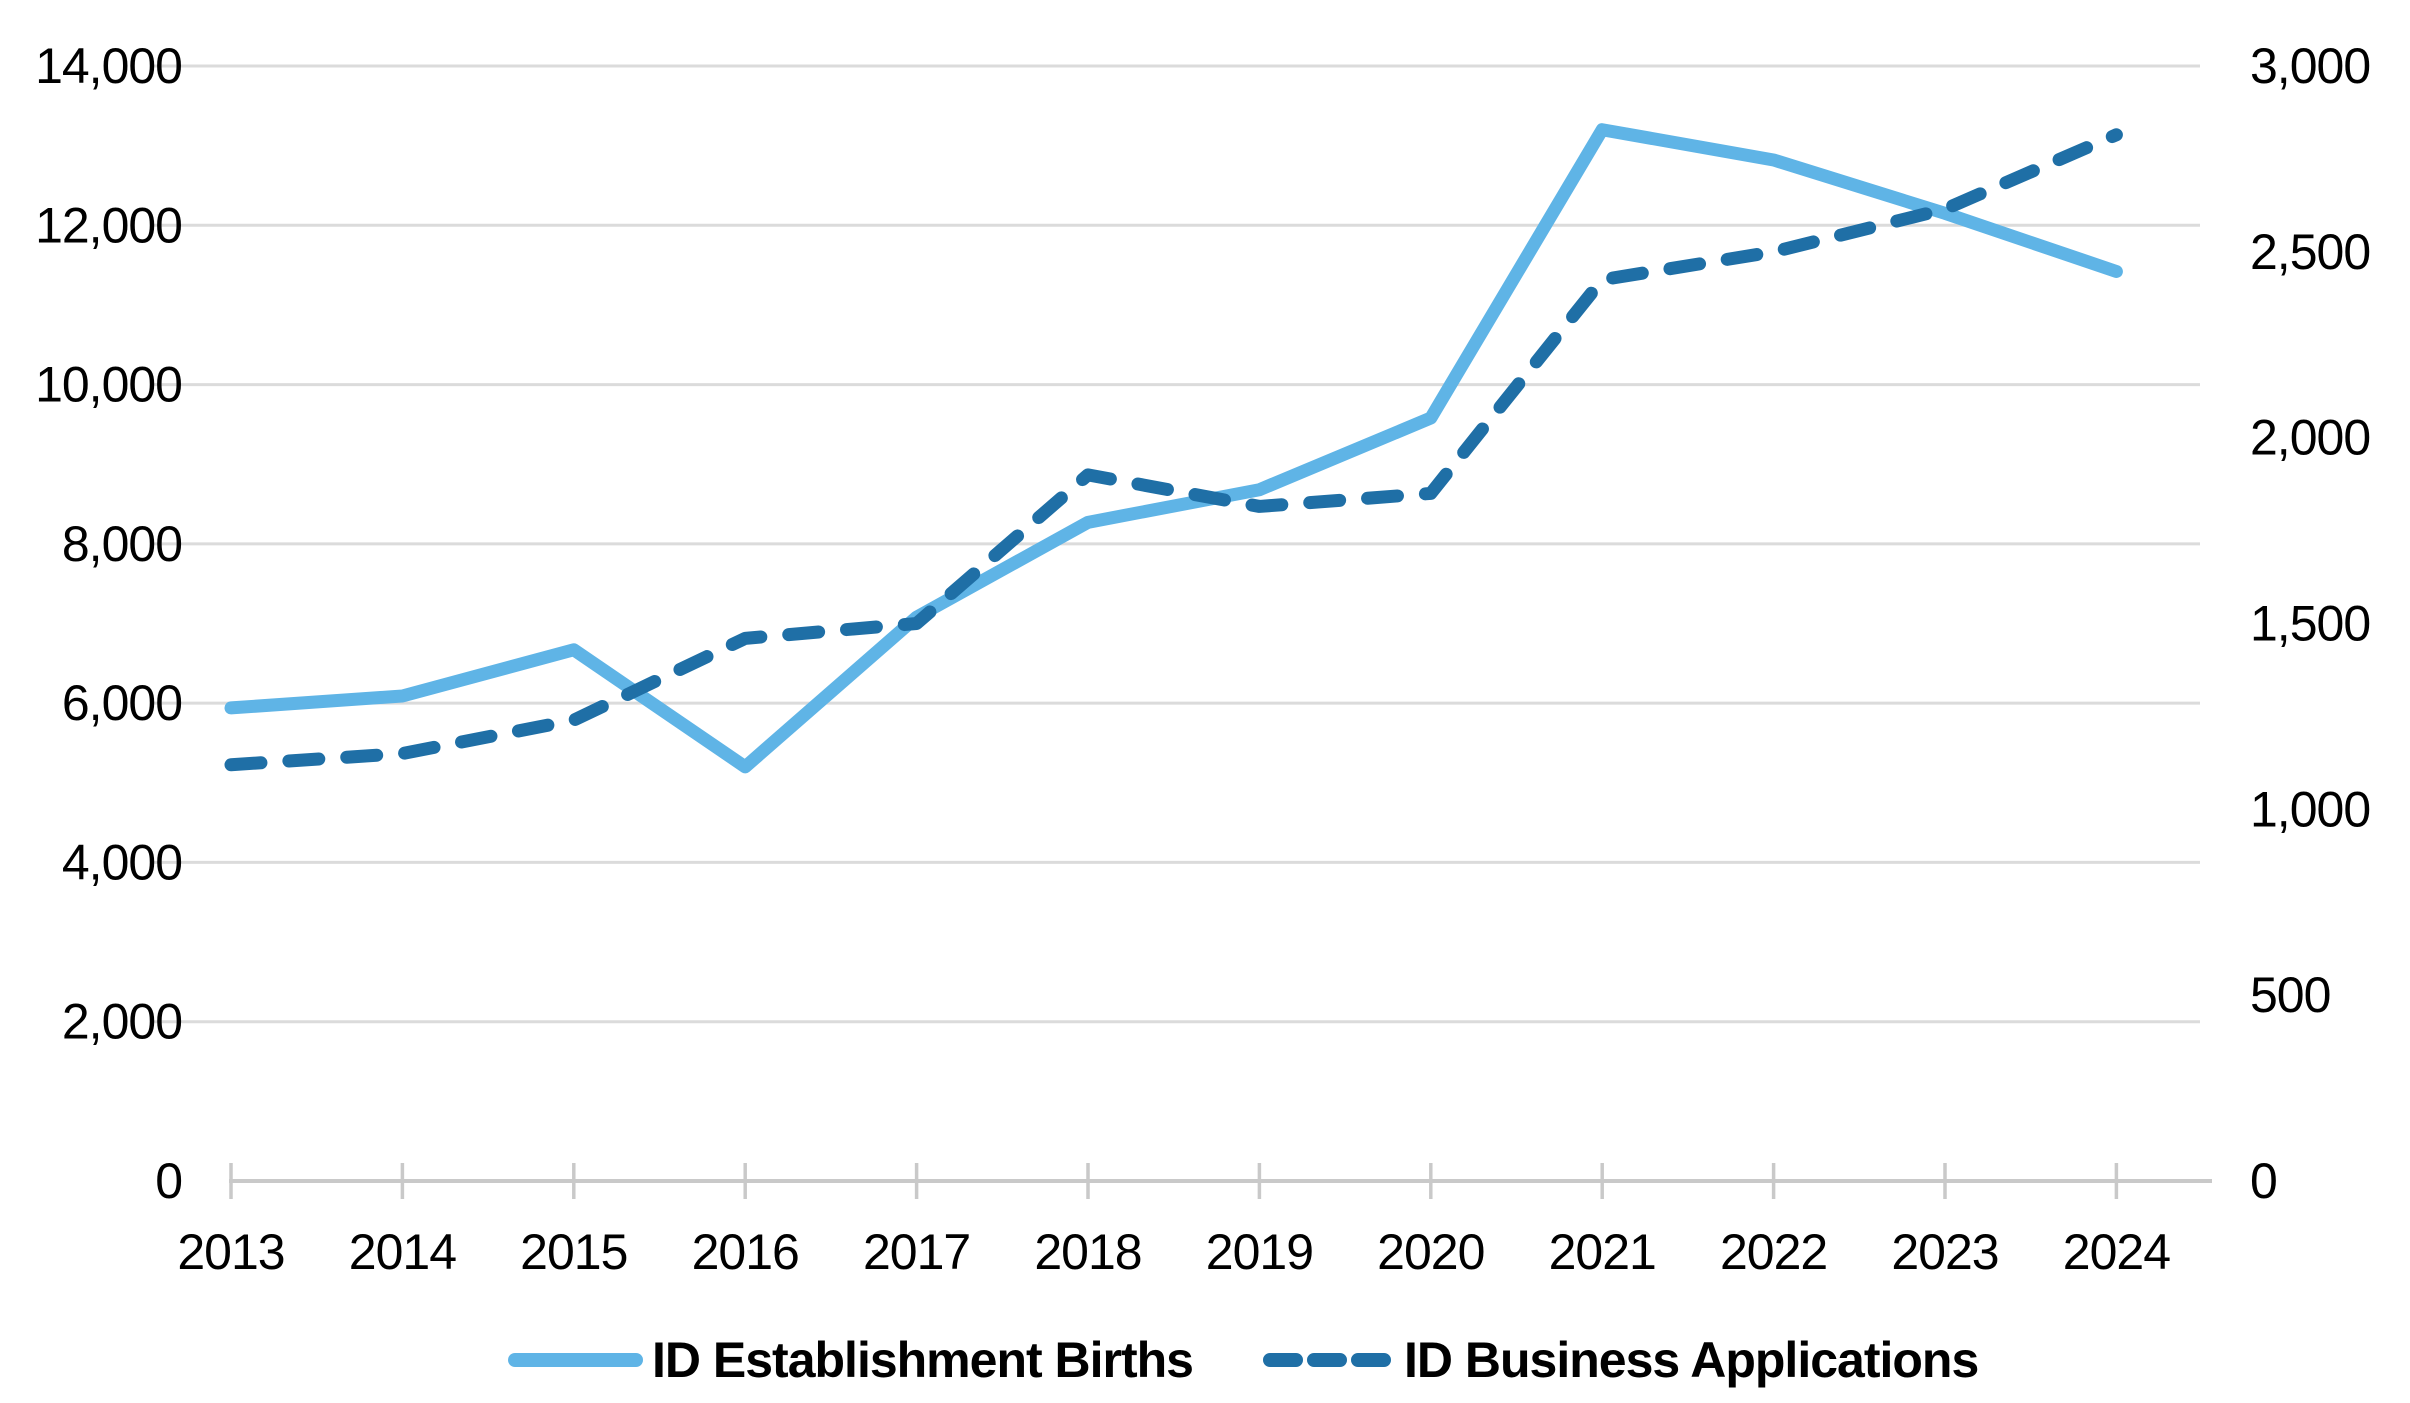 This screenshot has width=2410, height=1403. I want to click on y-axis-label-left: 12,000, so click(108, 225).